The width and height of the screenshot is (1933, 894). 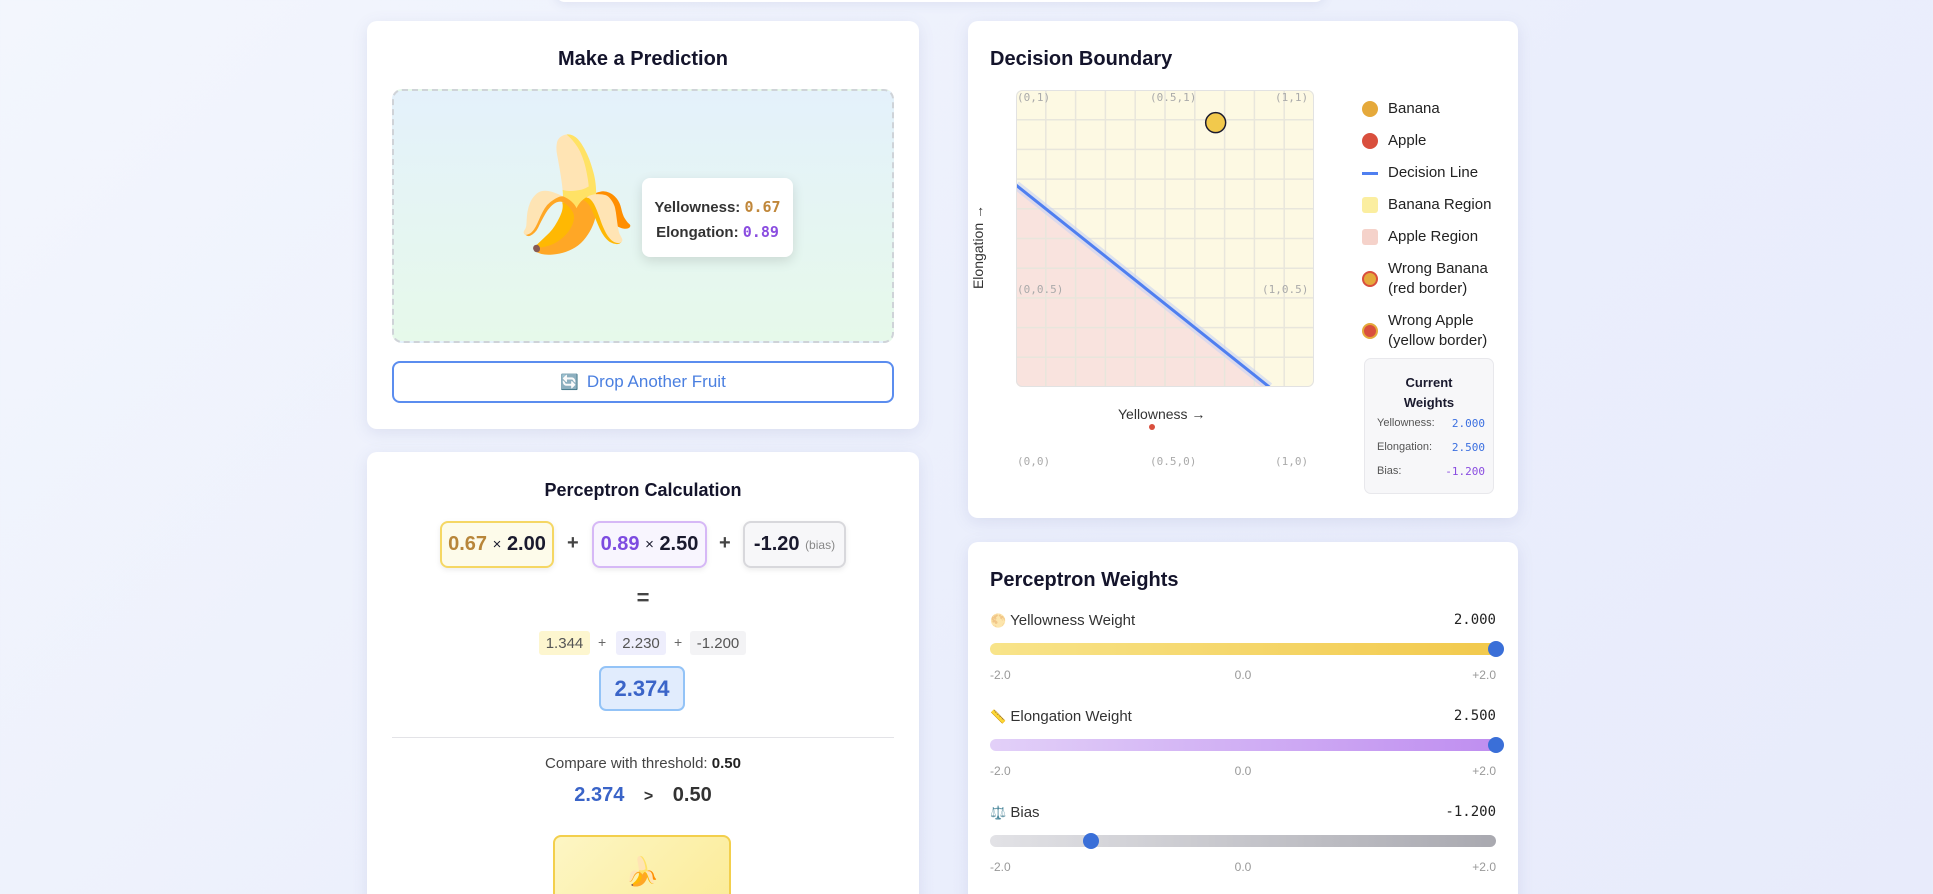 I want to click on legend-label: Decision Line, so click(x=1433, y=172).